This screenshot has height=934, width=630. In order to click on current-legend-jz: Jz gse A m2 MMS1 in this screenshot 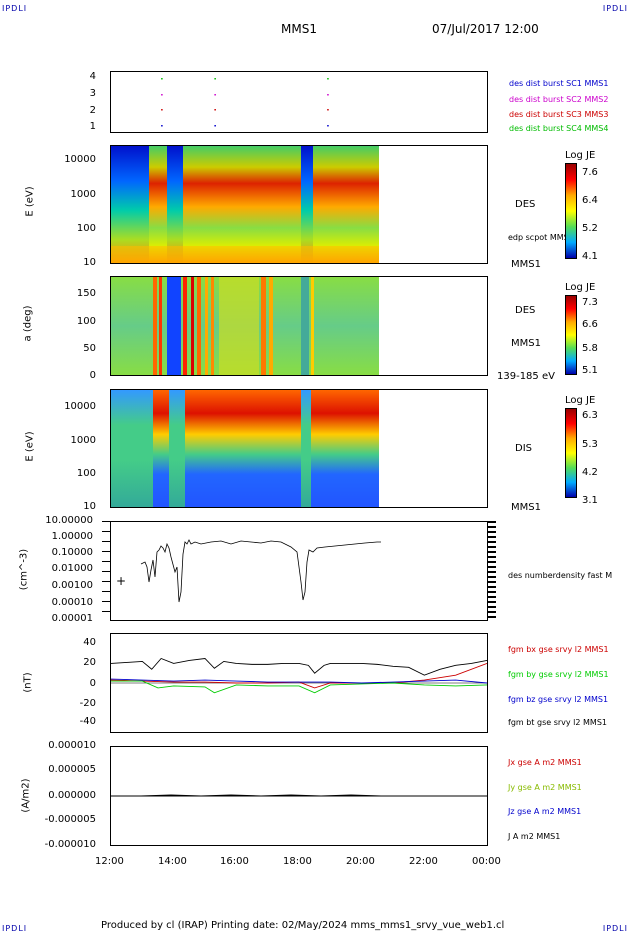, I will do `click(545, 811)`.